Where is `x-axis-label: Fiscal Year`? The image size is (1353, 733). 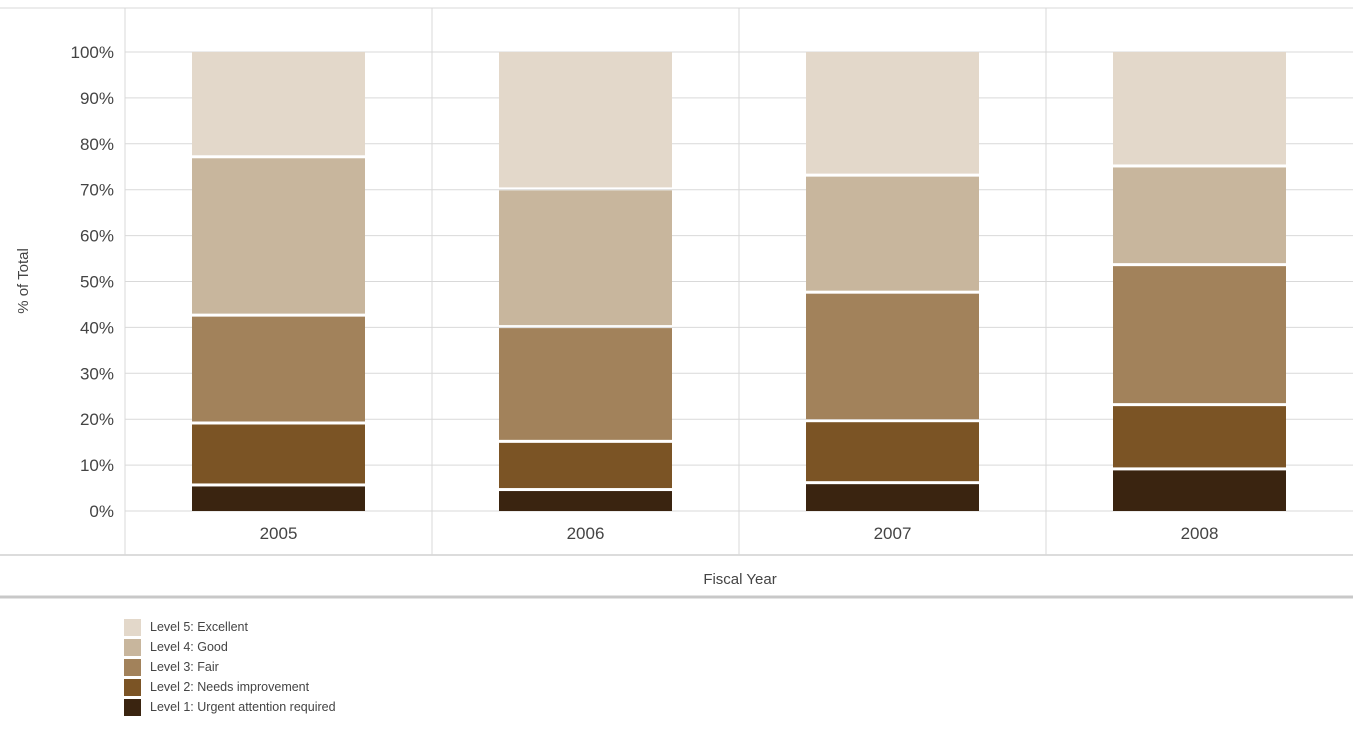
x-axis-label: Fiscal Year is located at coordinates (739, 579).